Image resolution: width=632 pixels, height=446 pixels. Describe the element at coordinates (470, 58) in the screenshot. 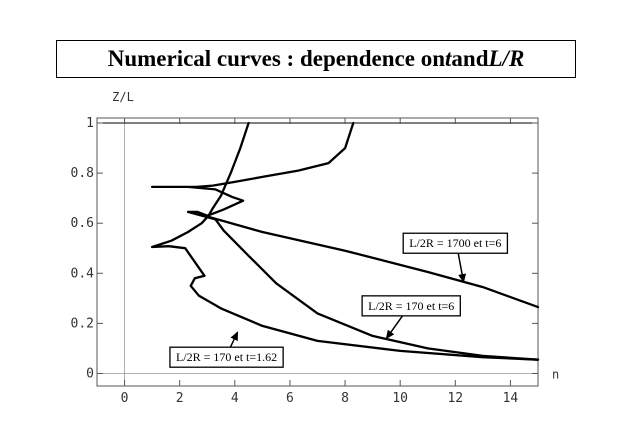

I see `title-mid: and` at that location.